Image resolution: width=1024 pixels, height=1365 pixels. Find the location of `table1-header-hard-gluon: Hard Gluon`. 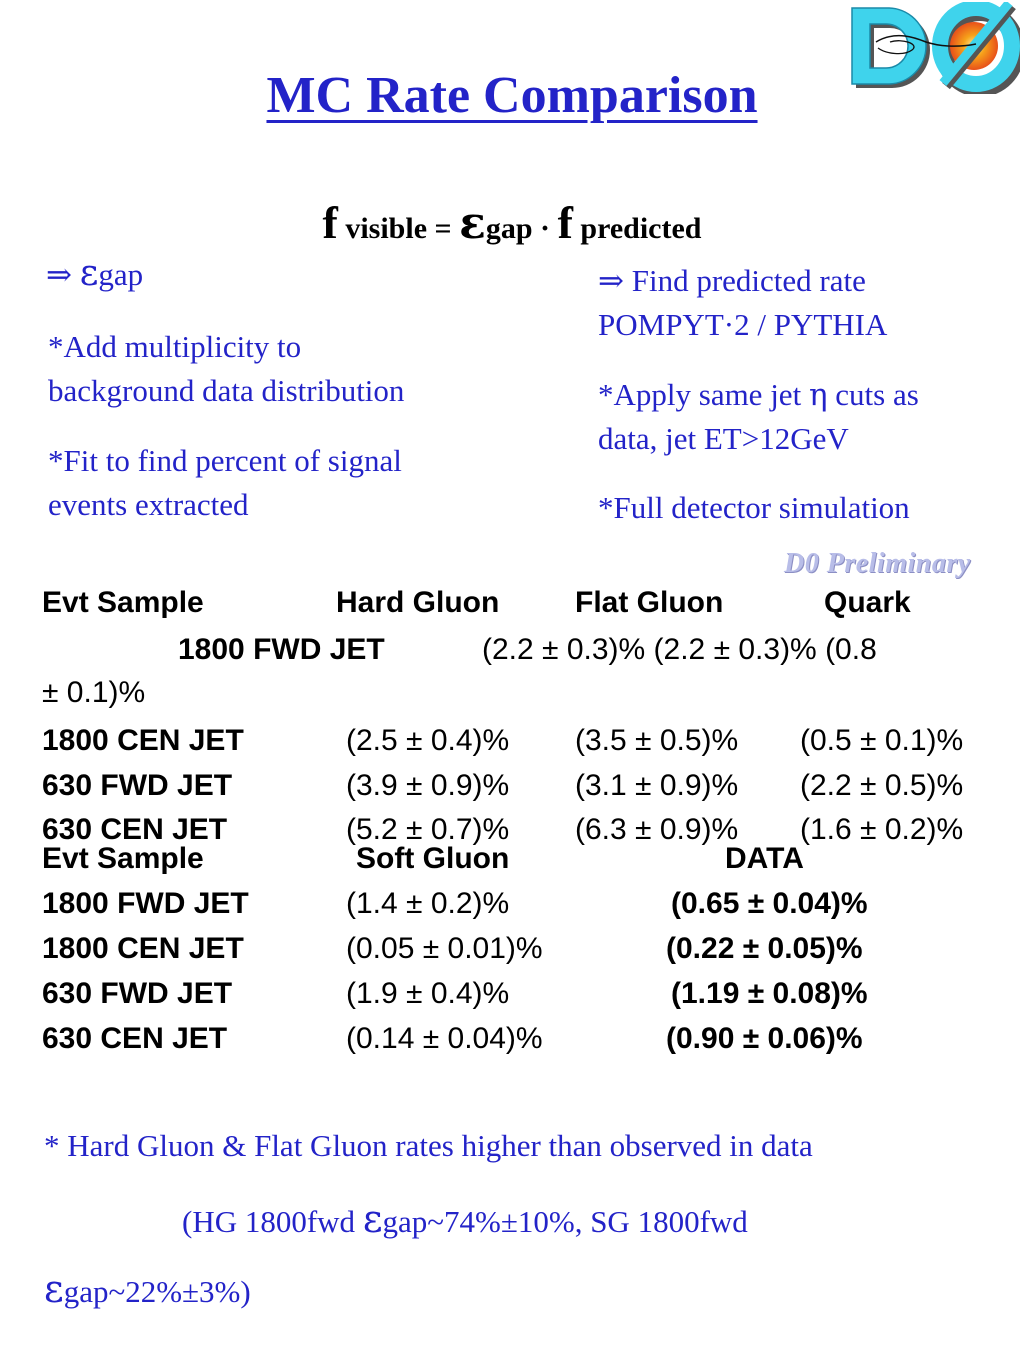

table1-header-hard-gluon: Hard Gluon is located at coordinates (418, 602).